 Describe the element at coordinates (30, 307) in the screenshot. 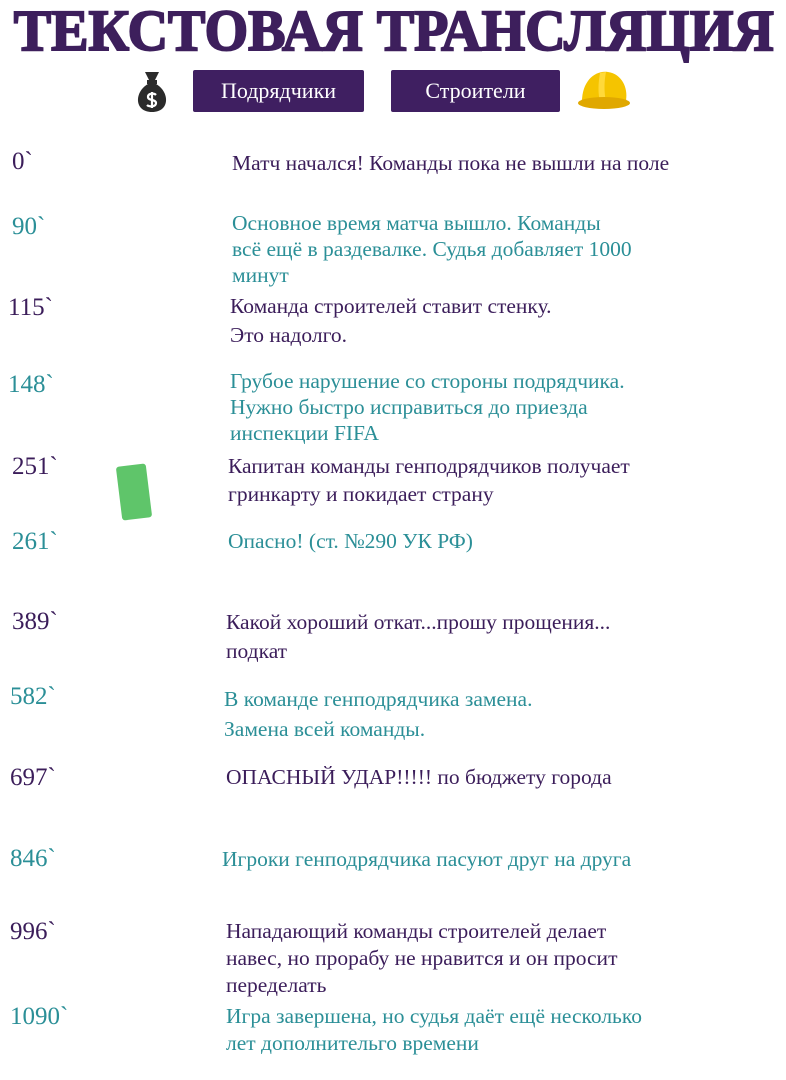

I see `event-time: 115`` at that location.